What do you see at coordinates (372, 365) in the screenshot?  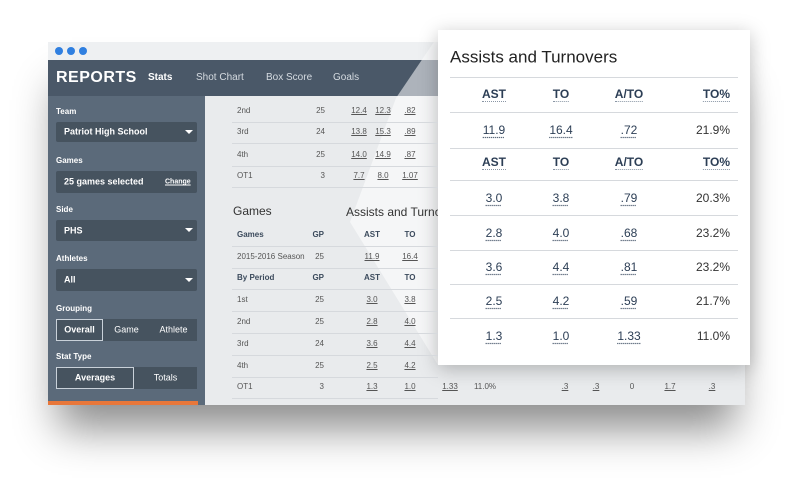 I see `table-cell: 2.5` at bounding box center [372, 365].